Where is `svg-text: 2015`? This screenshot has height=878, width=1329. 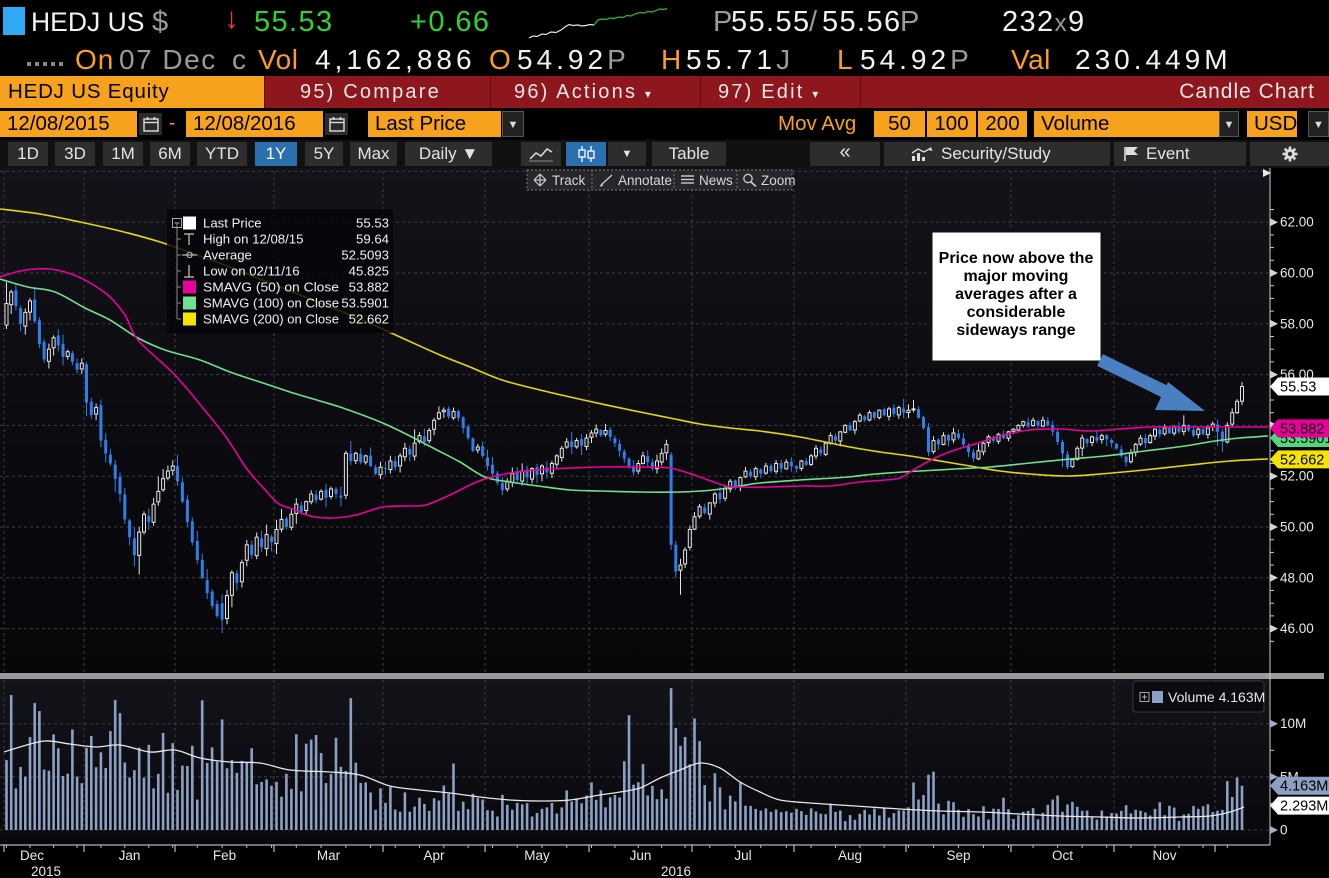
svg-text: 2015 is located at coordinates (46, 871).